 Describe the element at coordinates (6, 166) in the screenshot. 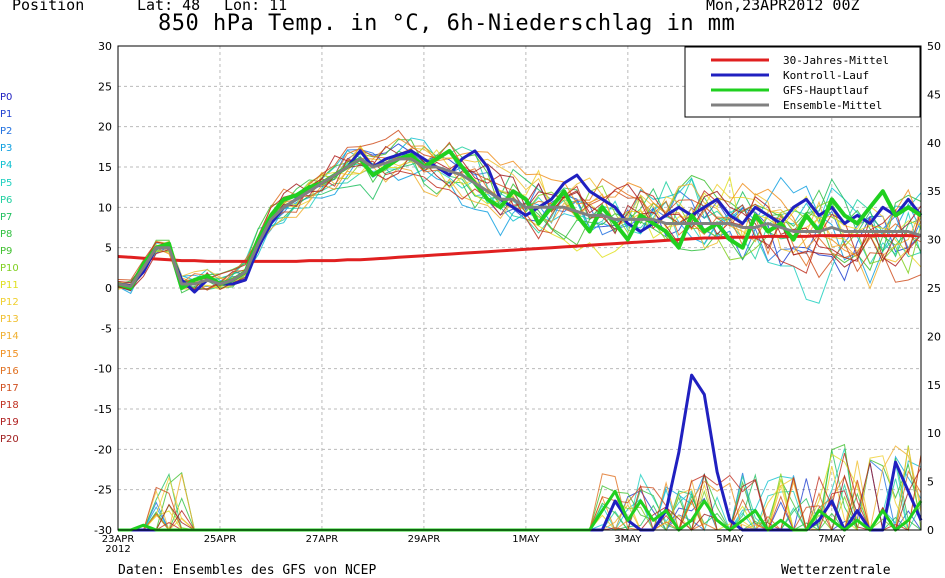

I see `member-label-p4: P4` at that location.